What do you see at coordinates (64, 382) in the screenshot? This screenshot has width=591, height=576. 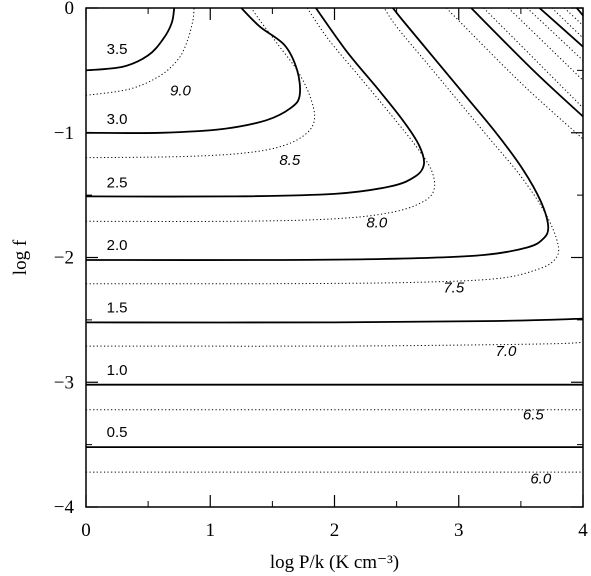 I see `y-tick-label: −3` at bounding box center [64, 382].